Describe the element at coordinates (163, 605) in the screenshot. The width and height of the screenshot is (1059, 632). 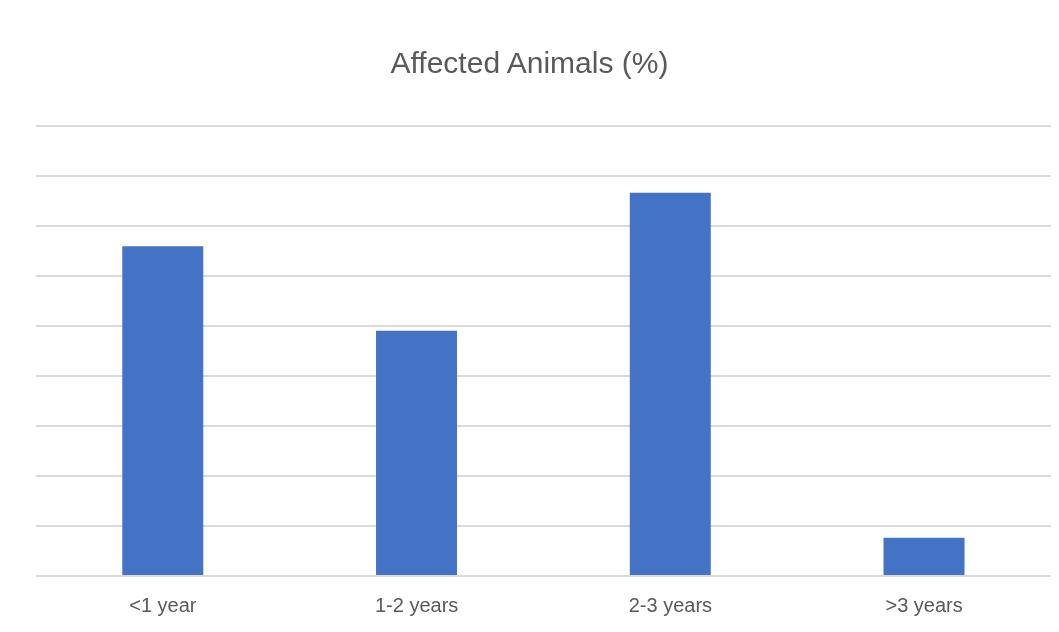
I see `x-tick-label: <1 year` at that location.